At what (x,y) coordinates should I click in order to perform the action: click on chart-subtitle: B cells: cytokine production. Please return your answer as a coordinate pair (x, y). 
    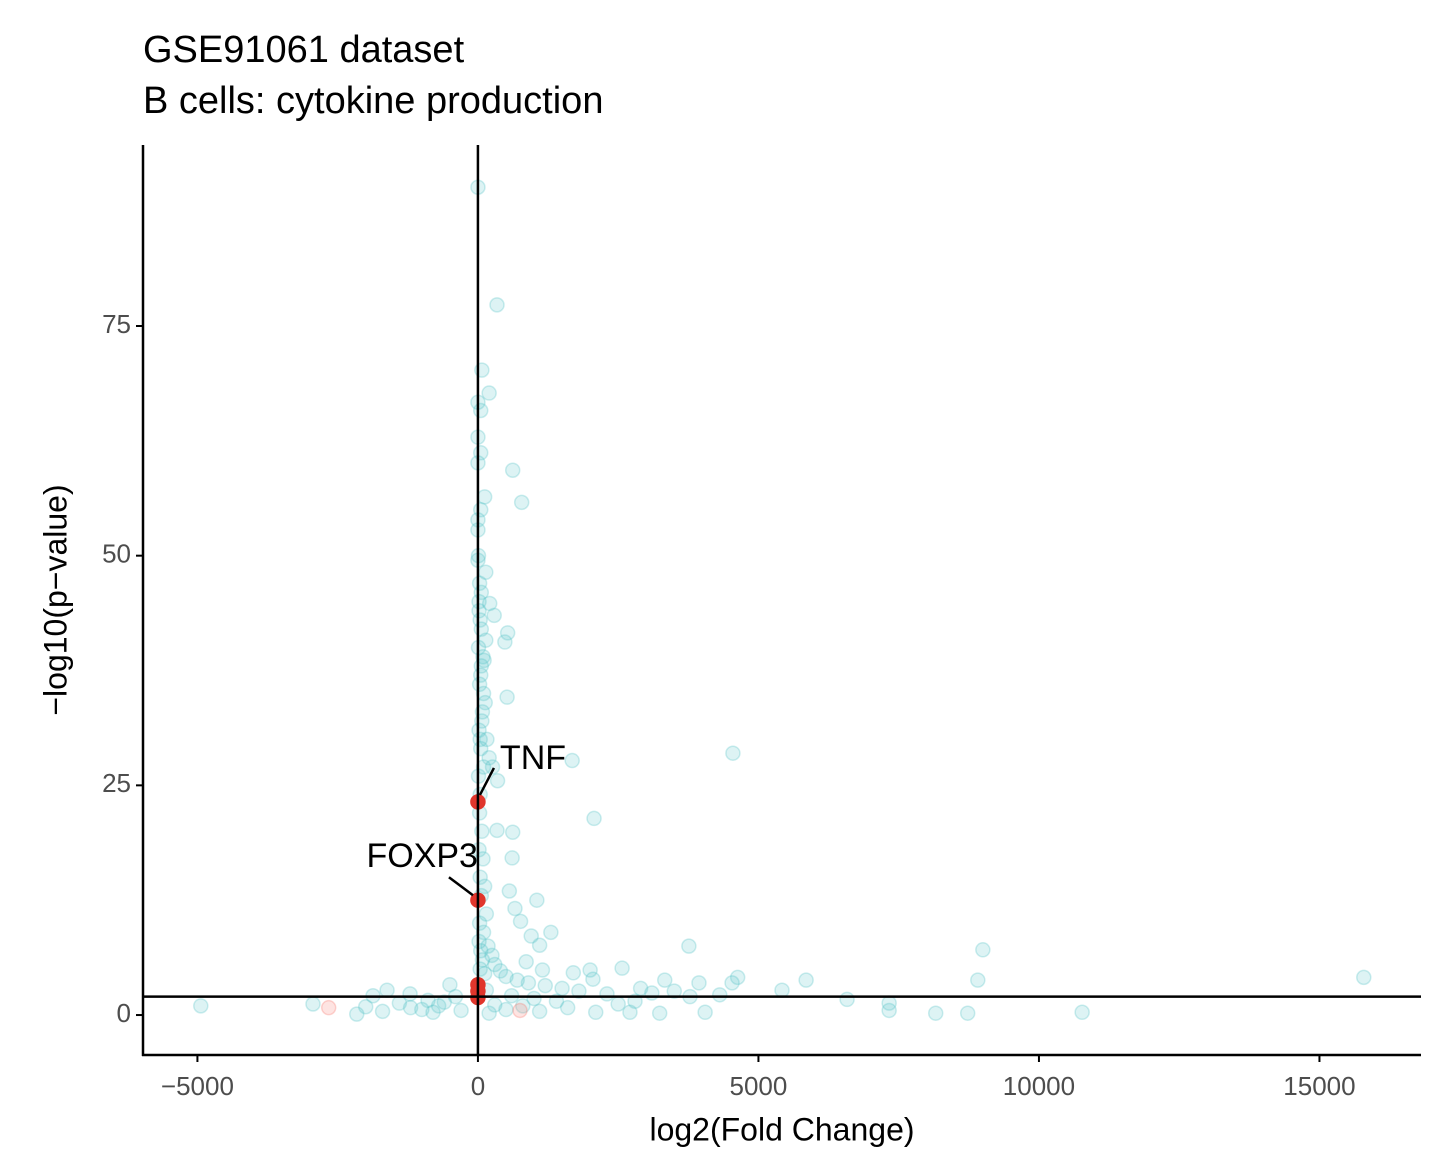
    Looking at the image, I should click on (373, 101).